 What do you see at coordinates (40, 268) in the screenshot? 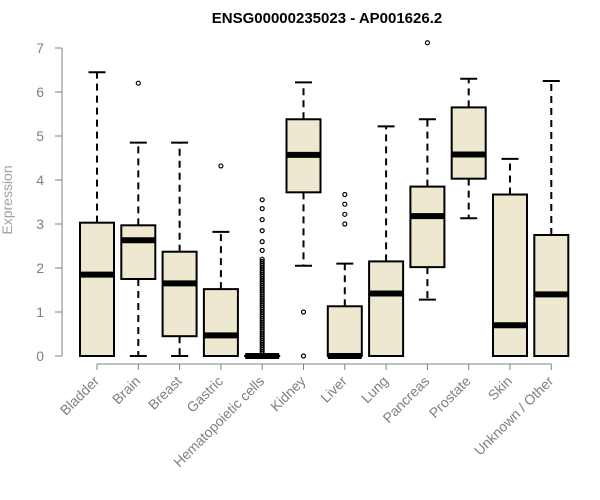
I see `y-tick-label: 2` at bounding box center [40, 268].